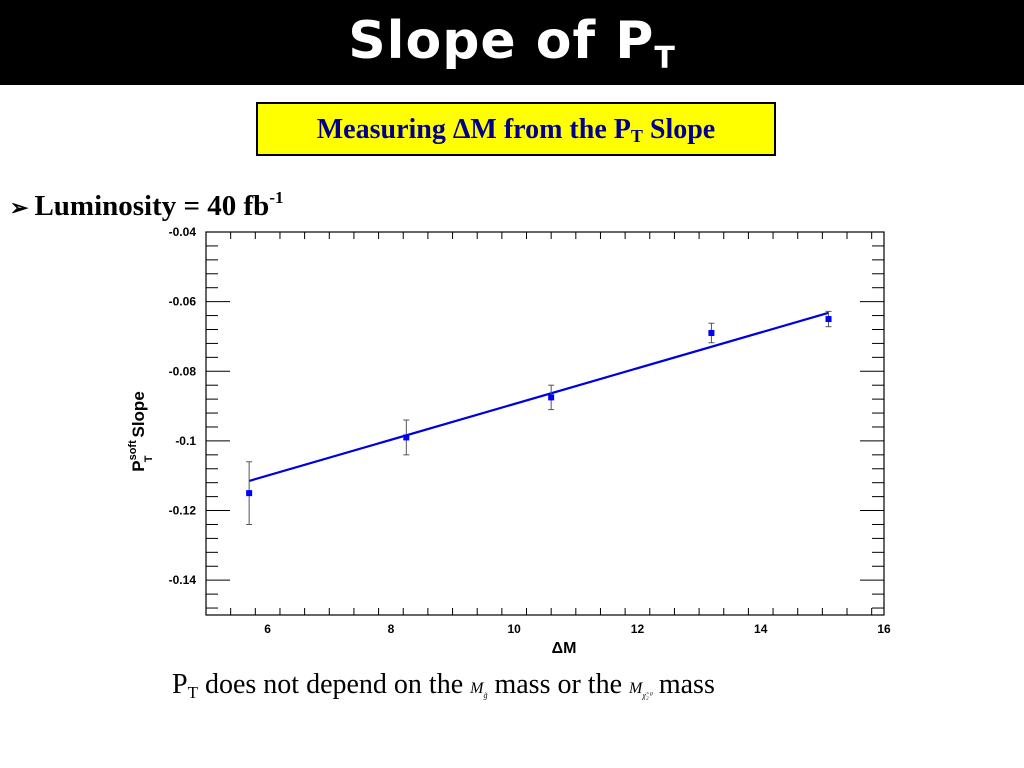  I want to click on subtitle-box: Measuring ΔM from the PT Slope, so click(516, 129).